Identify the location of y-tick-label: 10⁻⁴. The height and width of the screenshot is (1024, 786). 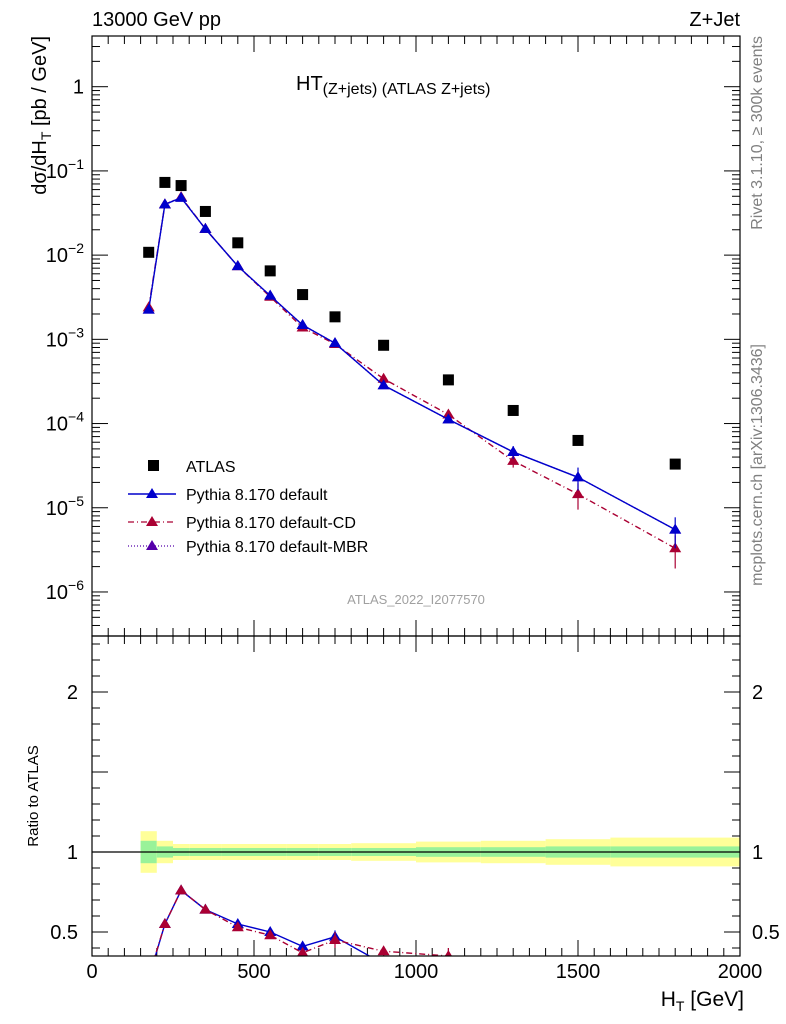
(65, 422).